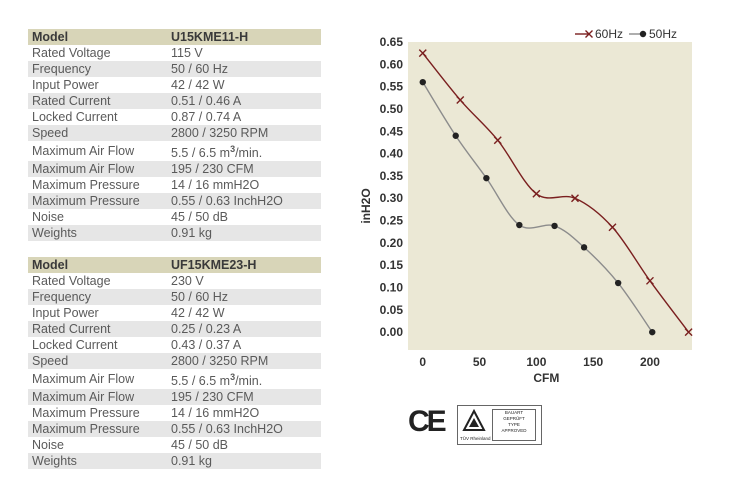  What do you see at coordinates (474, 420) in the screenshot?
I see `tuv-triangle-icon` at bounding box center [474, 420].